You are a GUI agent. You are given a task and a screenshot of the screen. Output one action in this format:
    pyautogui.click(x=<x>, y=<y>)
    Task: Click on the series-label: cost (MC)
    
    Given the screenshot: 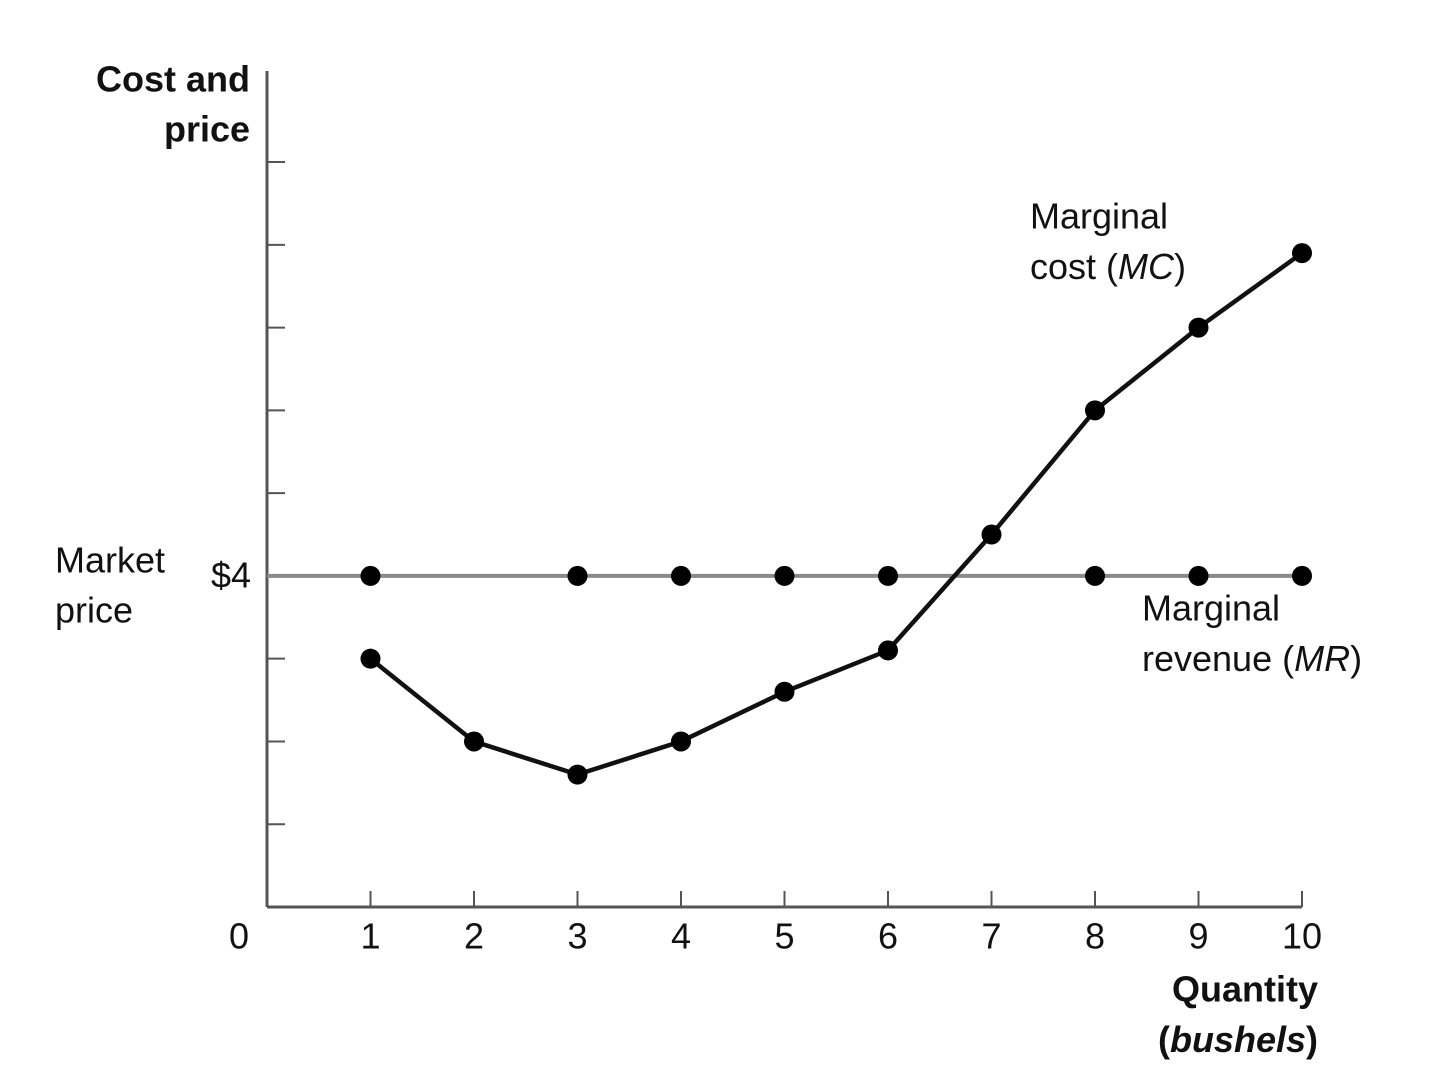 What is the action you would take?
    pyautogui.click(x=1108, y=266)
    